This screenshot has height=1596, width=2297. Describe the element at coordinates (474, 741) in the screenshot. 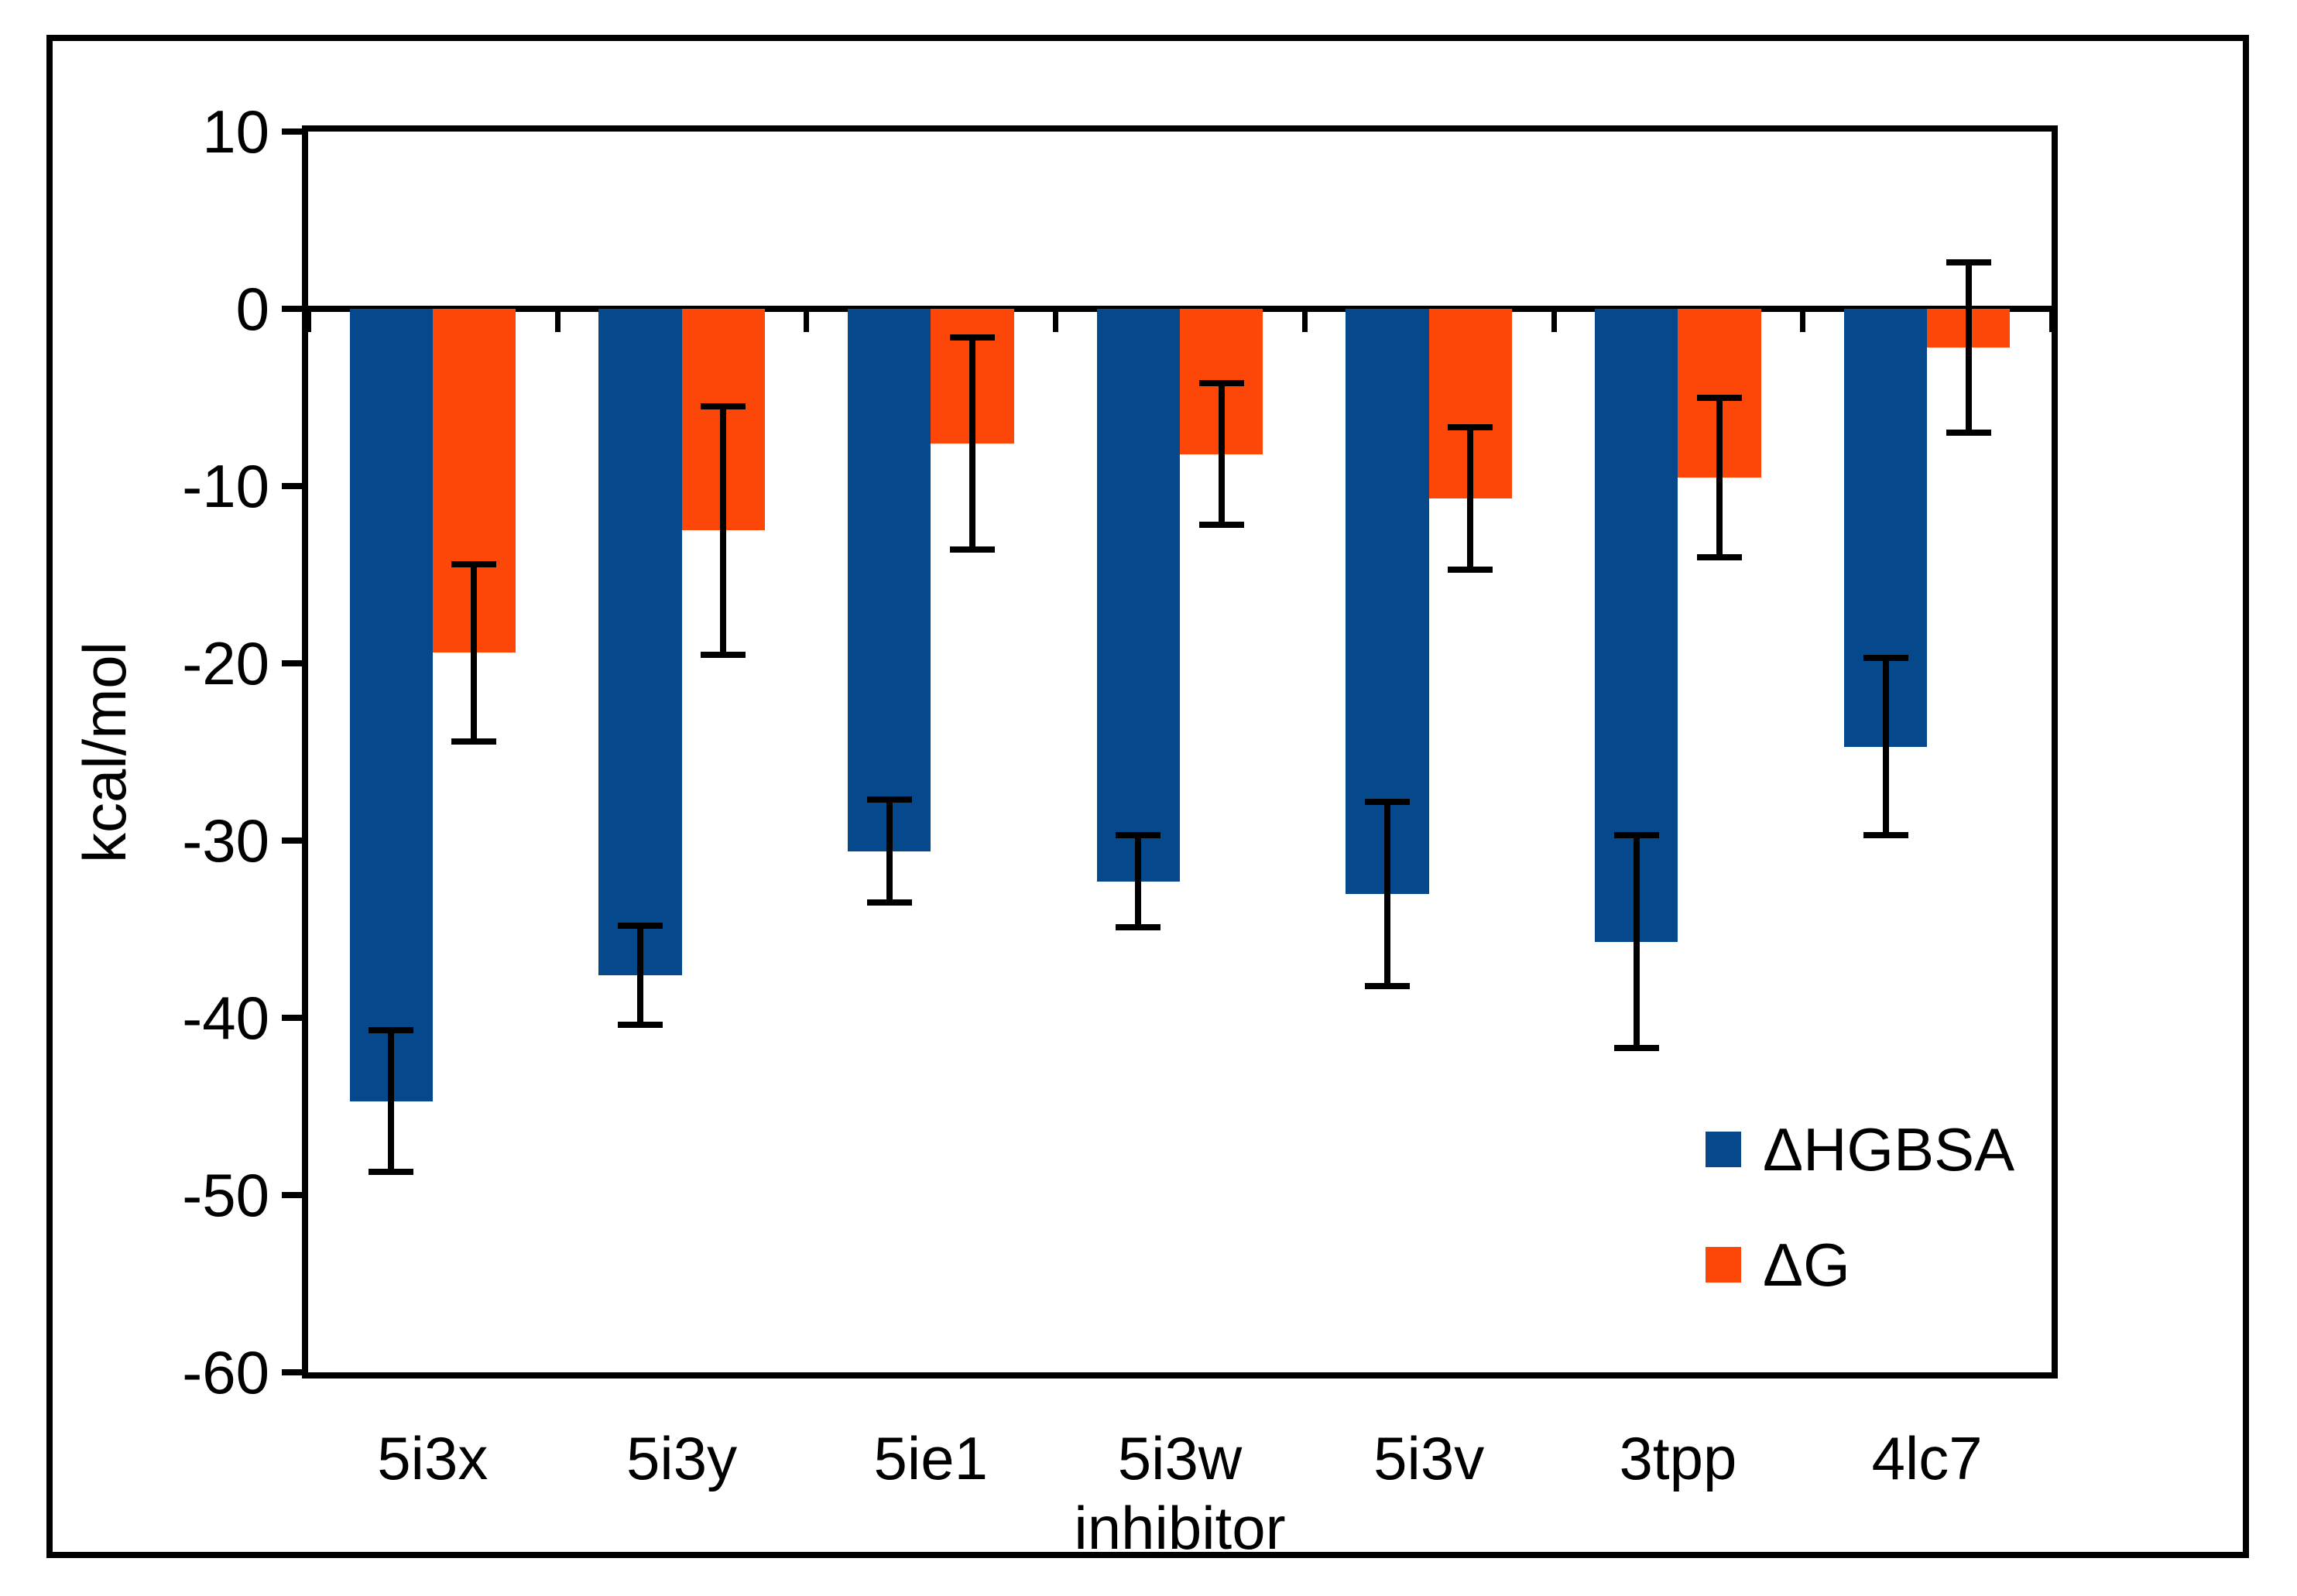

I see `error-bar-cap-bottom-series1-5i3x` at that location.